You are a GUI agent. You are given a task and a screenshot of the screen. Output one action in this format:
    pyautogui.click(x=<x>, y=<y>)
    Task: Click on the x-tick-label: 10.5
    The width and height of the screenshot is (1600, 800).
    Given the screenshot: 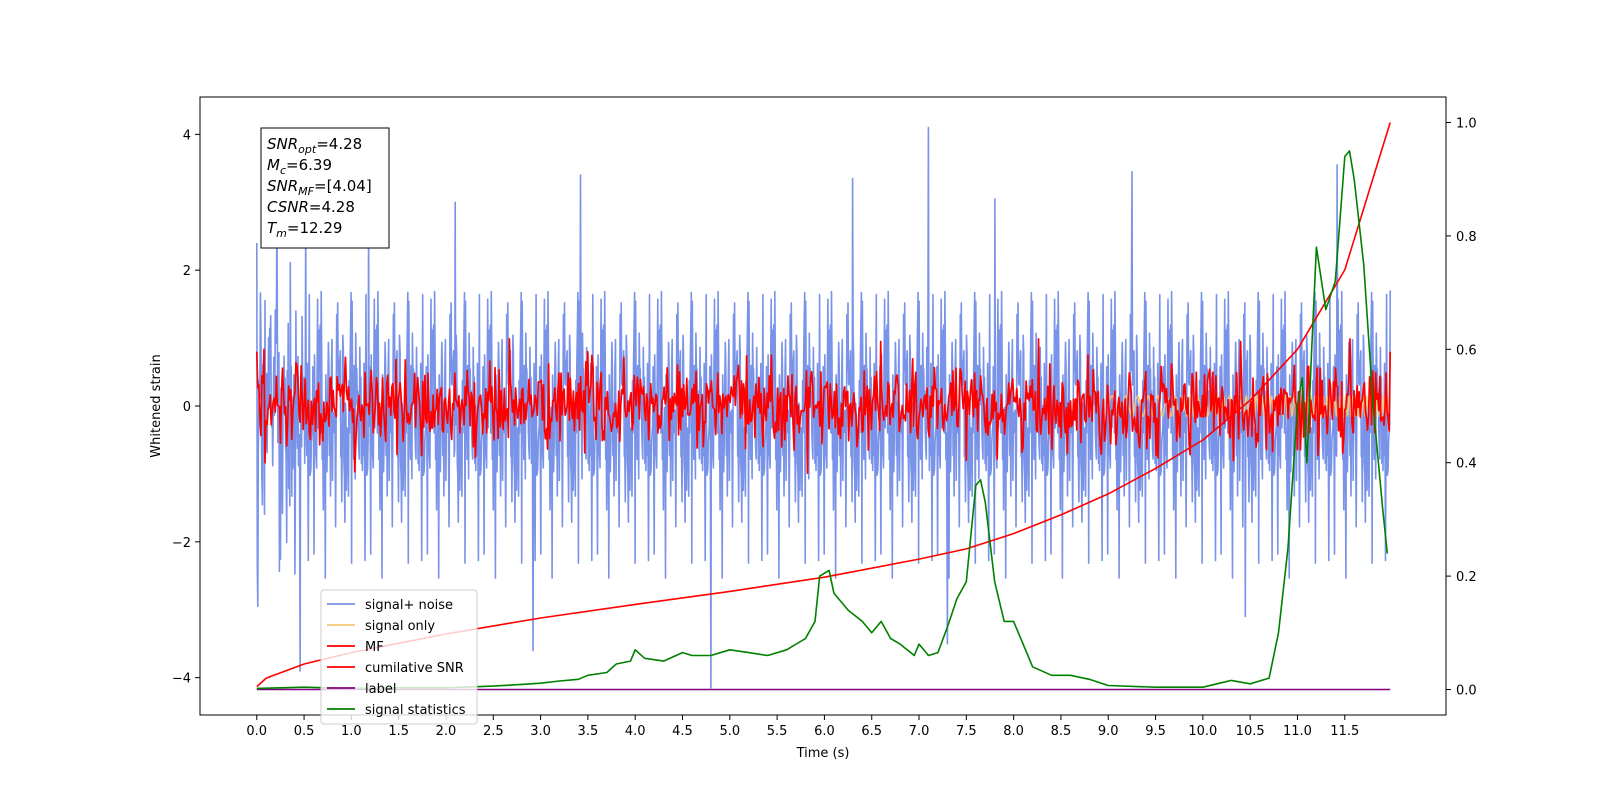 What is the action you would take?
    pyautogui.click(x=1250, y=731)
    